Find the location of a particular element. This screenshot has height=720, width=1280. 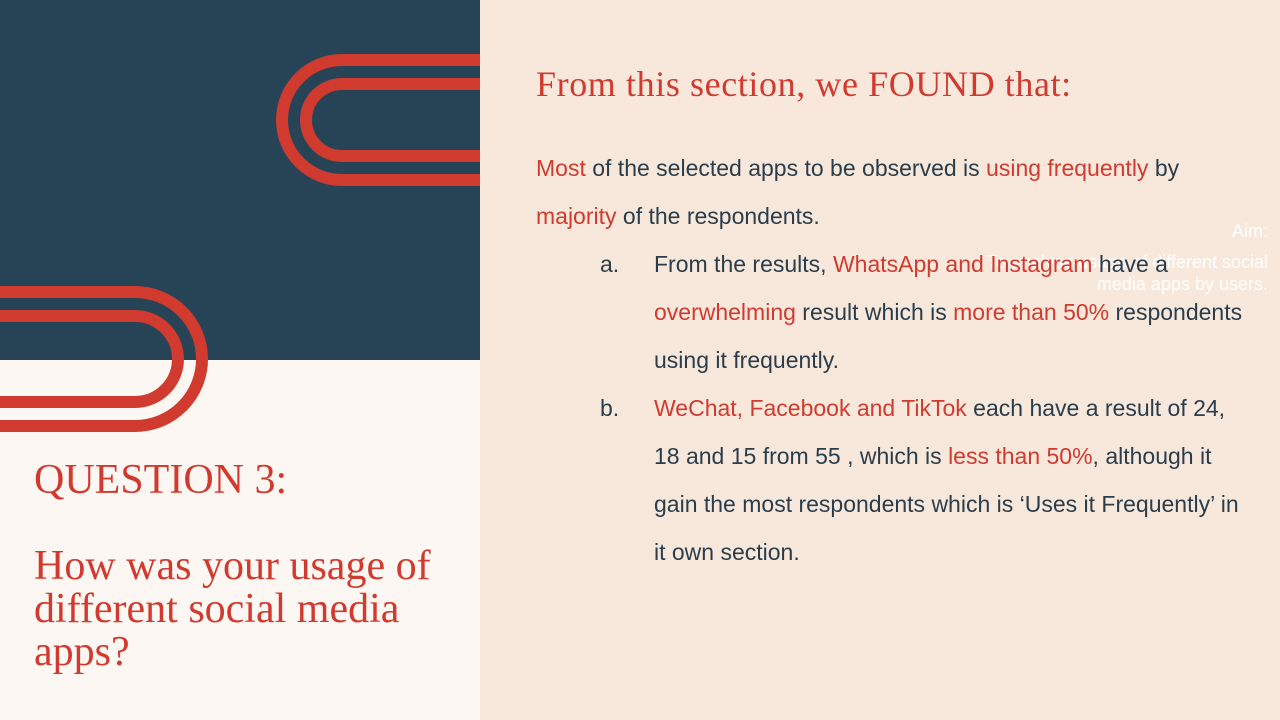

point-segment: less than 50% is located at coordinates (1020, 456).